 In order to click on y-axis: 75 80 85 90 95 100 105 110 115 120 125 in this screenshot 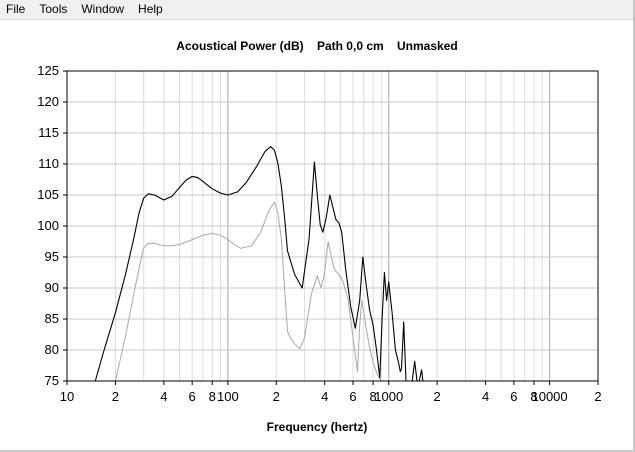, I will do `click(52, 225)`.